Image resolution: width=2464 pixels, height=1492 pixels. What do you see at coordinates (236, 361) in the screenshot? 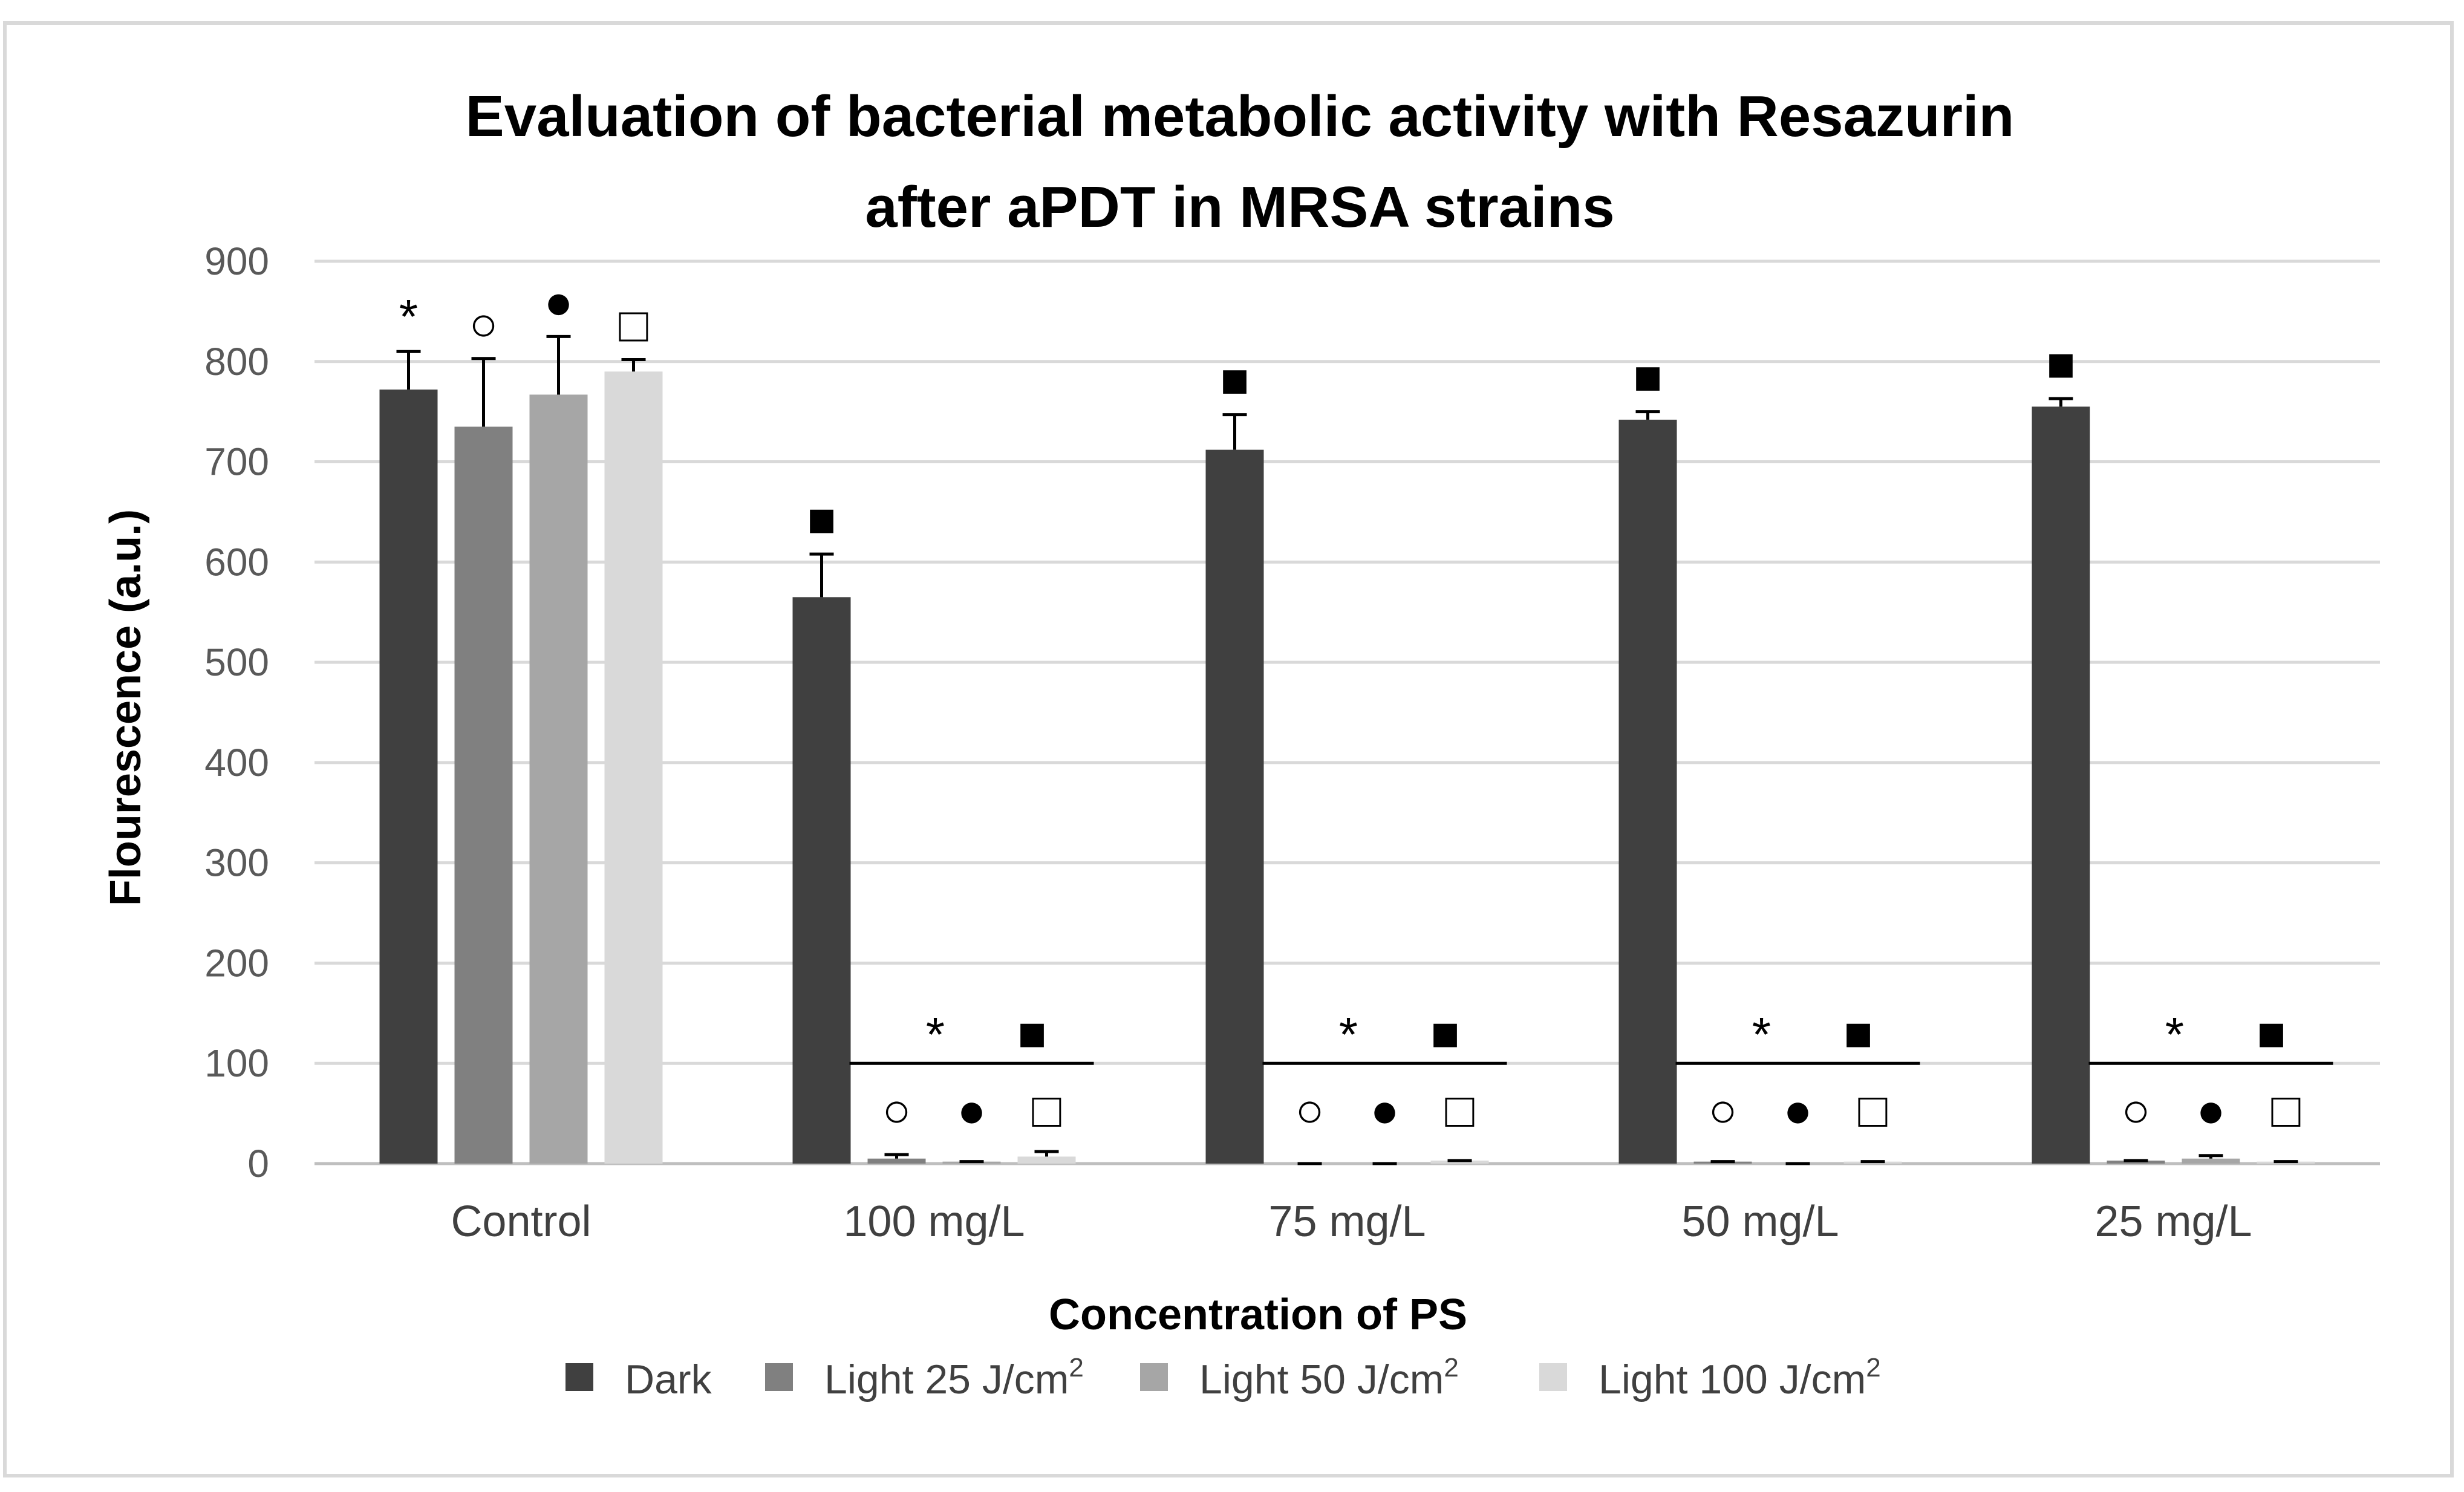
I see `y-tick-label-800: 800` at bounding box center [236, 361].